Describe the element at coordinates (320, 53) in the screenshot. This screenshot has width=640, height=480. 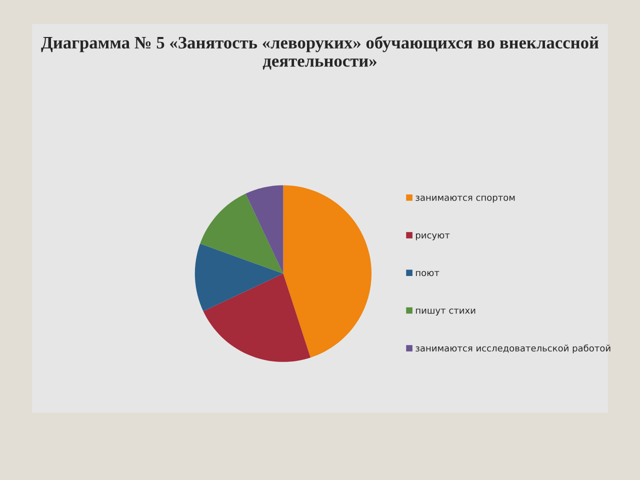
I see `chart-title: Диаграмма № 5 «Занятость «леворуких» обучающихся во внеклассной деятельности»` at that location.